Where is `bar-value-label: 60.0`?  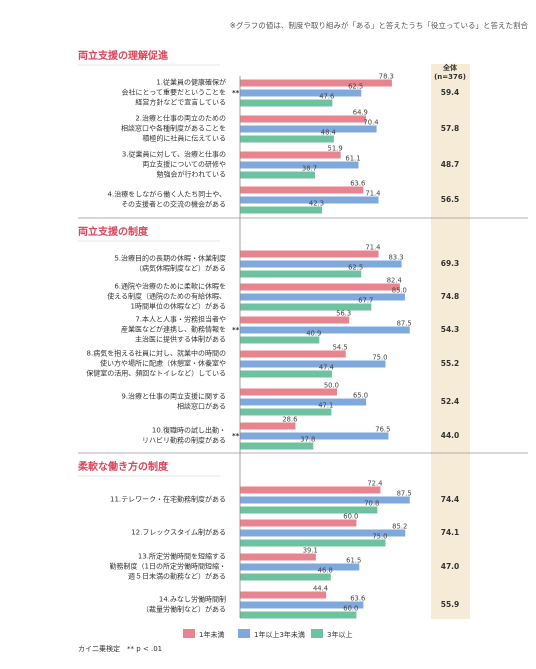
bar-value-label: 60.0 is located at coordinates (350, 517).